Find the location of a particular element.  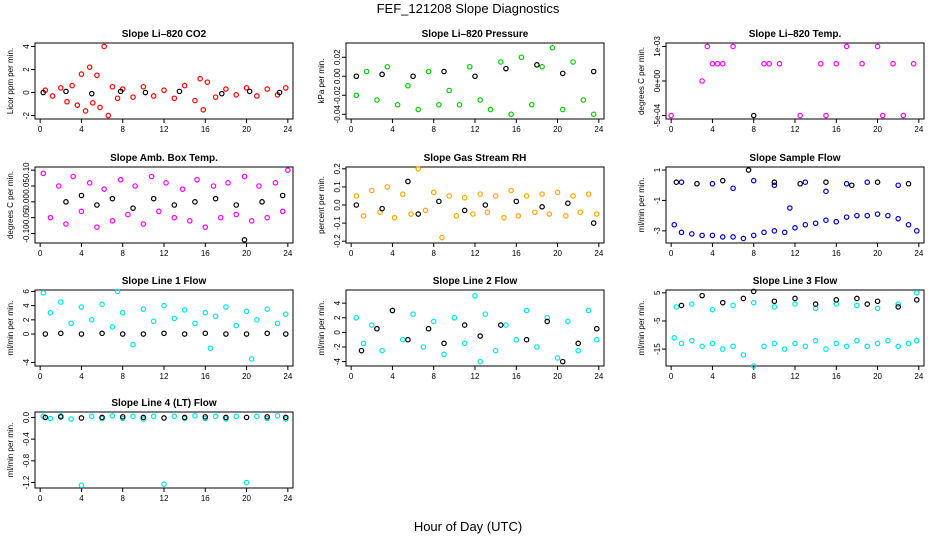

y-tick-label: 0.00 is located at coordinates (26, 202).